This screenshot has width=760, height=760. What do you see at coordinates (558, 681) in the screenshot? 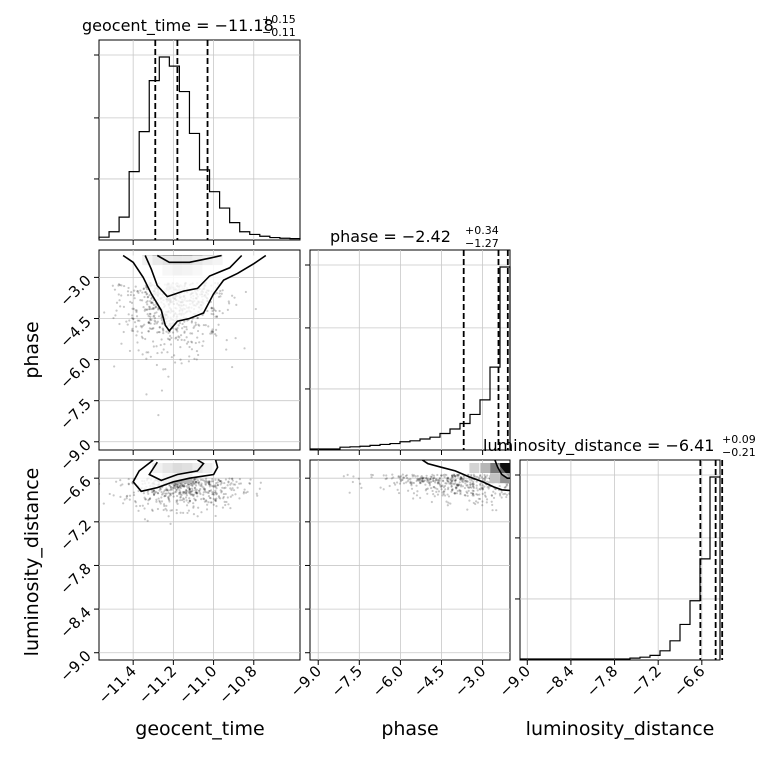
I see `x-tick-label: −8.4` at bounding box center [558, 681].